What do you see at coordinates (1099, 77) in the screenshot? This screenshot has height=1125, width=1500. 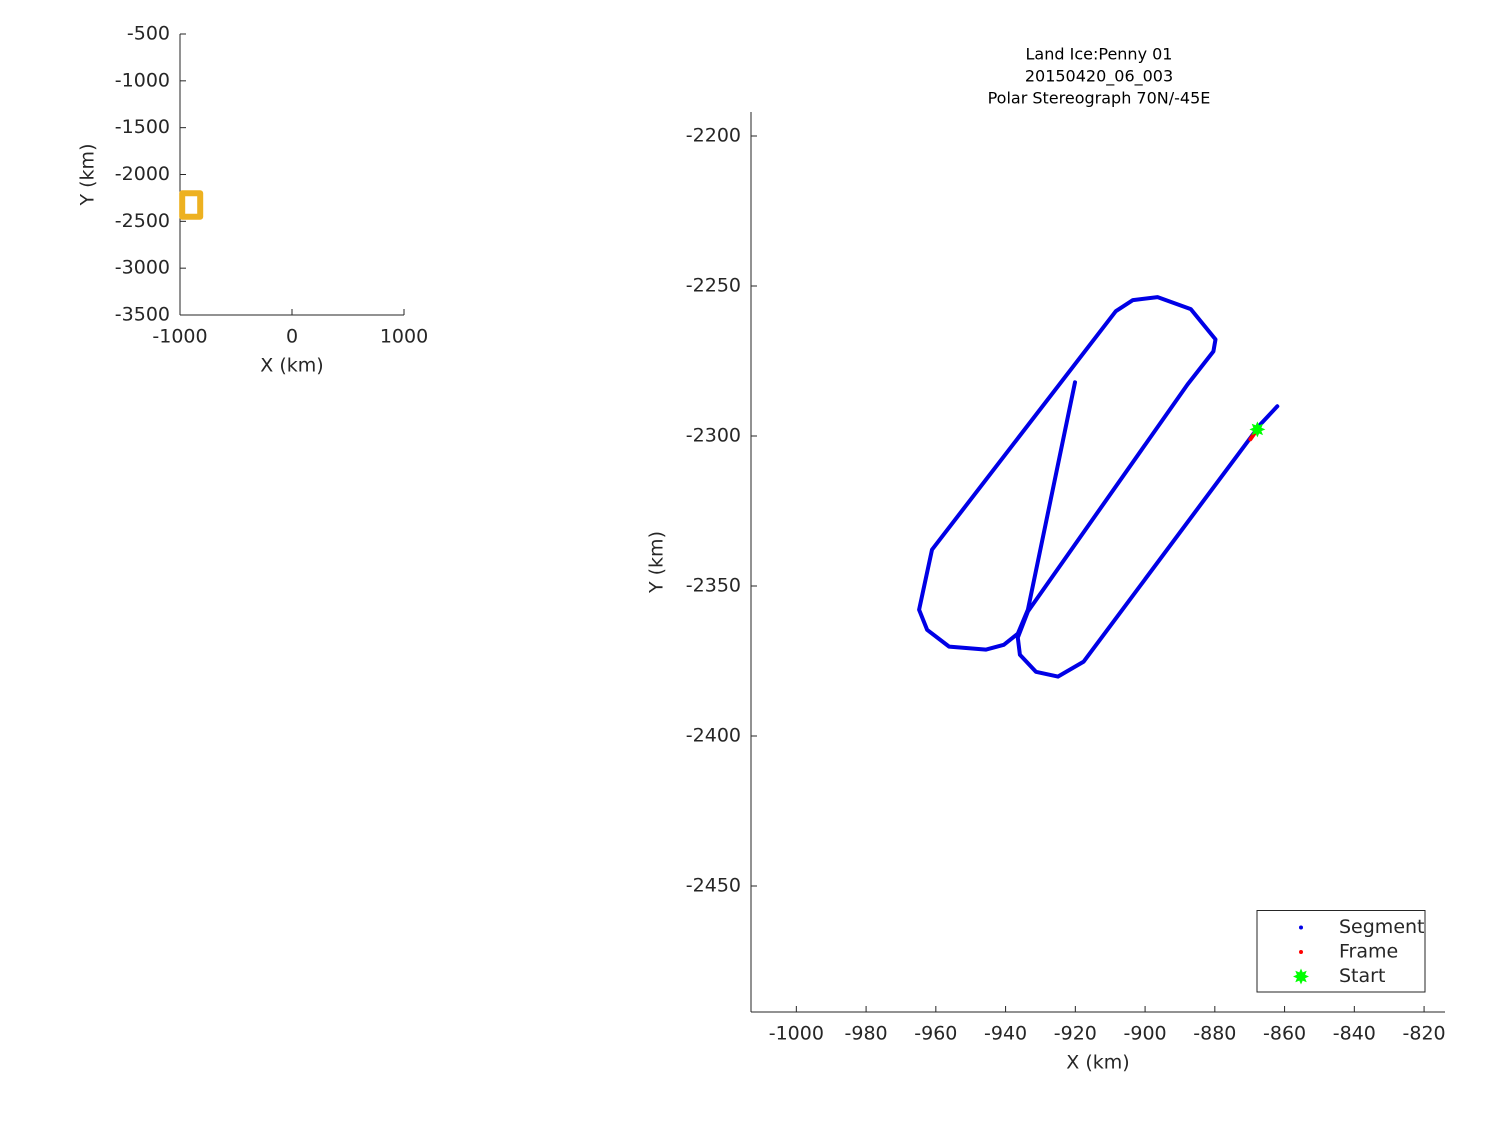 I see `chart-title: 20150420_06_003` at bounding box center [1099, 77].